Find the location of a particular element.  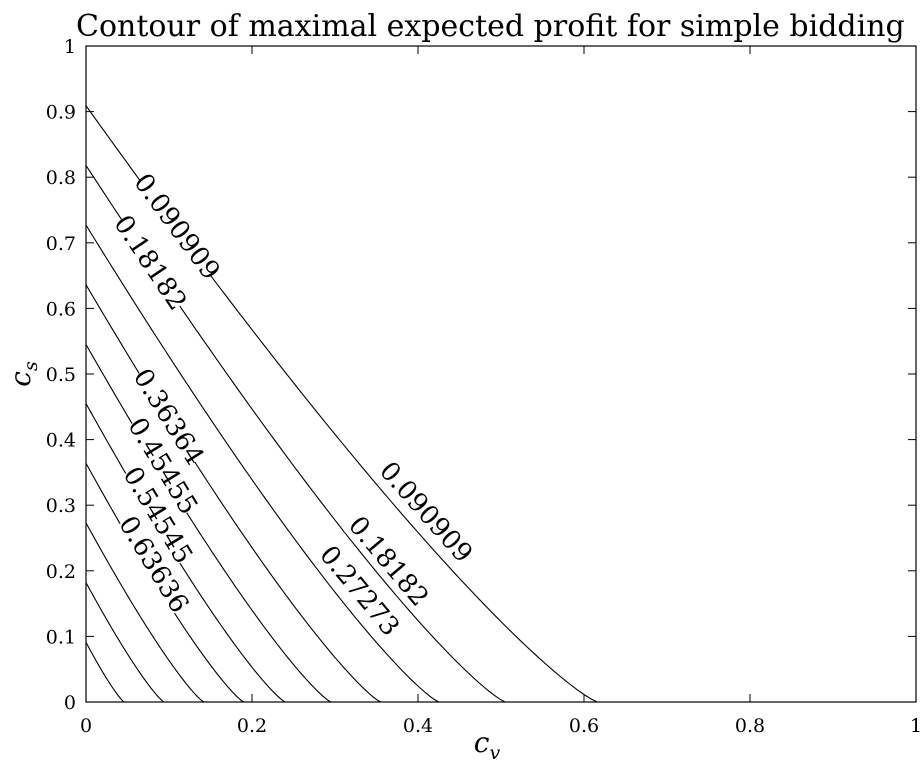

x-tick-label: 0.8 is located at coordinates (750, 726).